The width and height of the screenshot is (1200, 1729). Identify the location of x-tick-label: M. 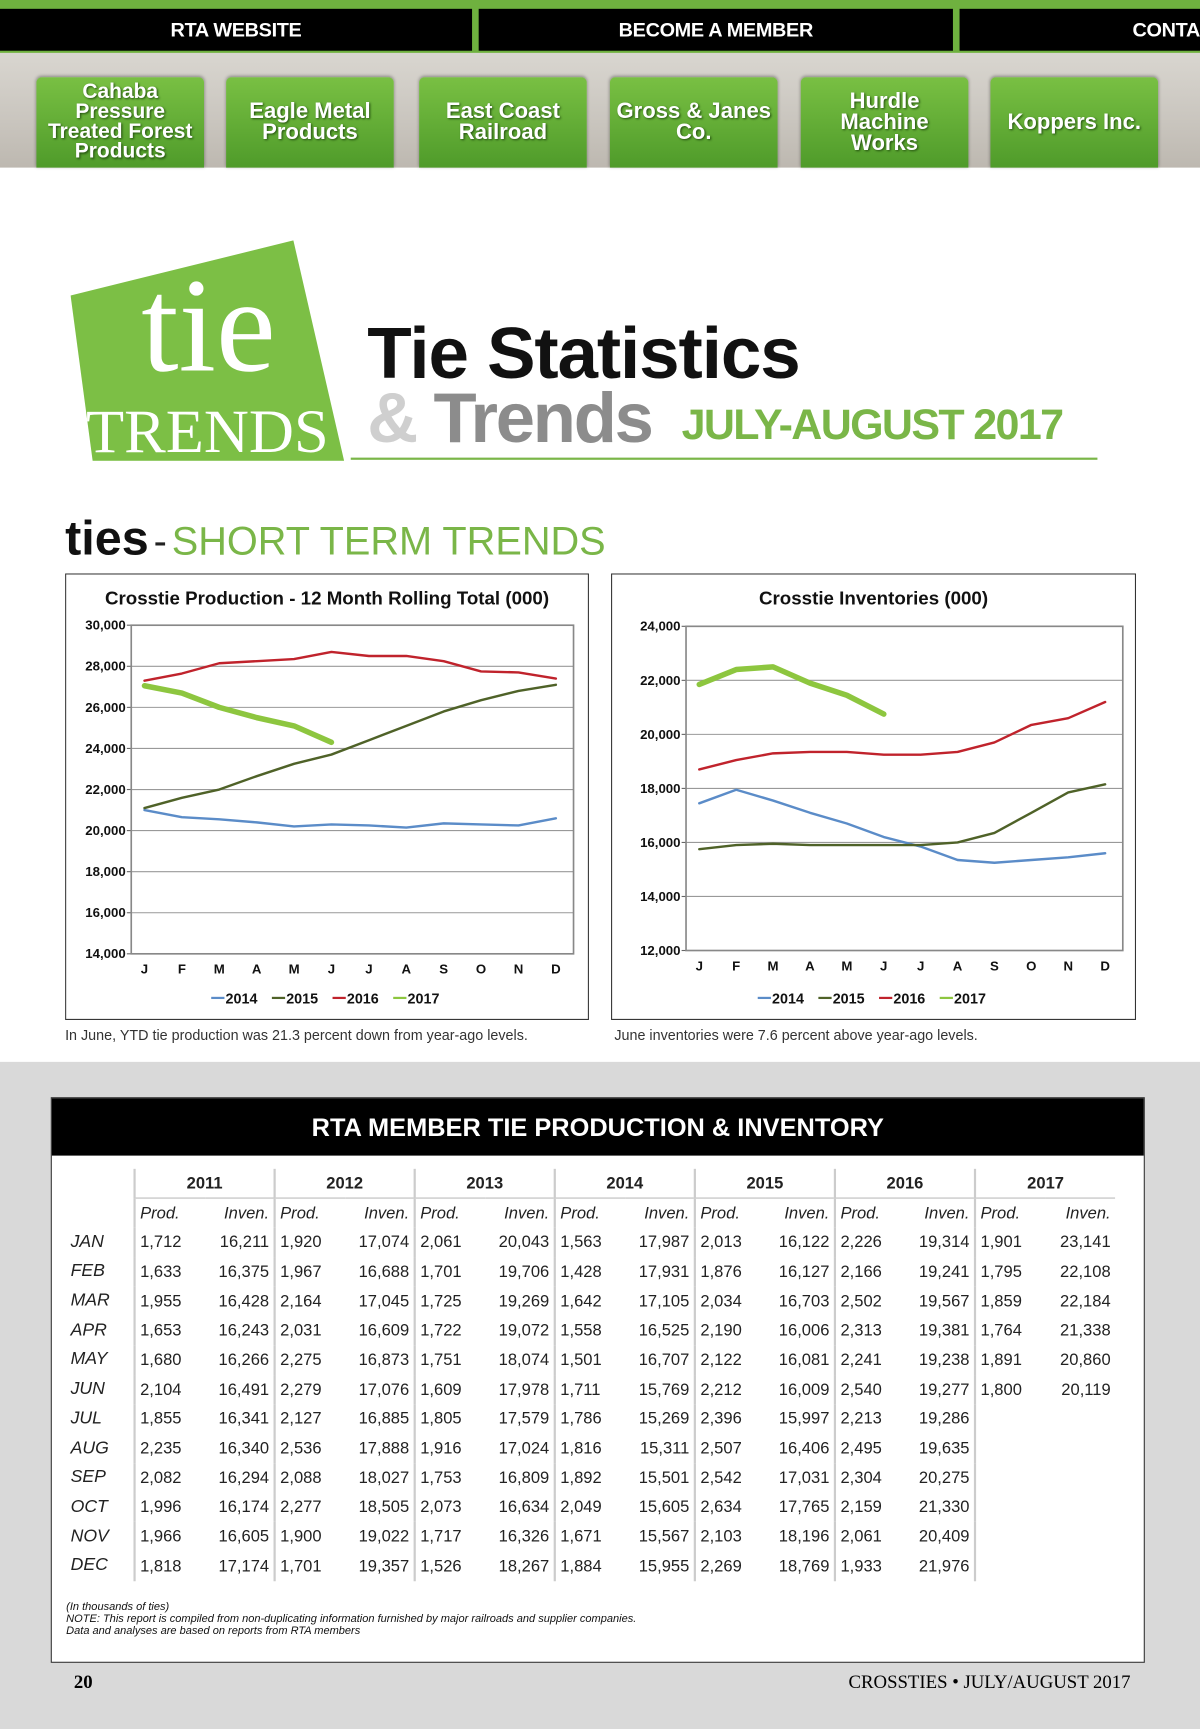
(773, 965).